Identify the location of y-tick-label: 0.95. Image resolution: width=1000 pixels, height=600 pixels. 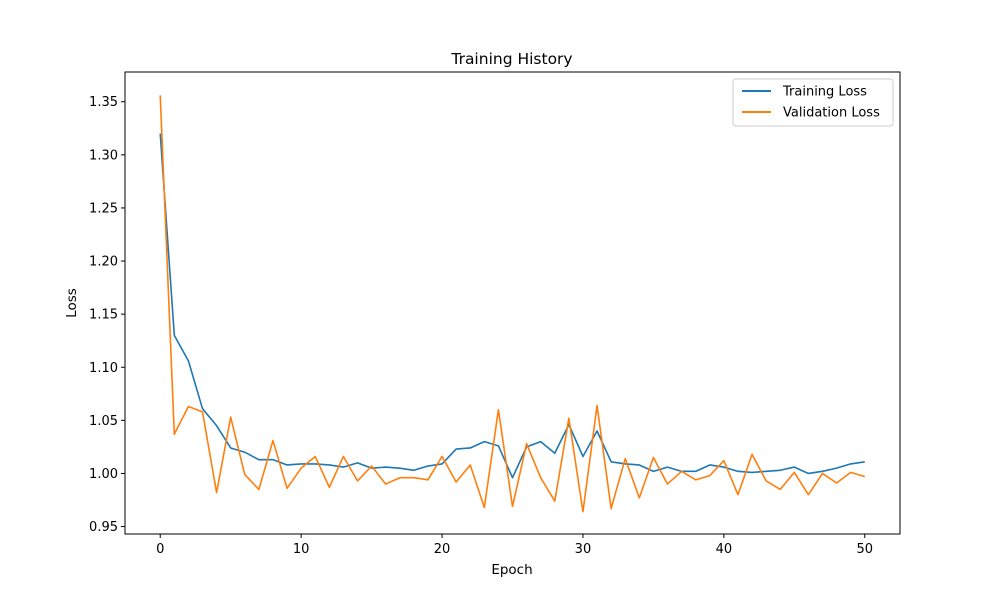
(103, 527).